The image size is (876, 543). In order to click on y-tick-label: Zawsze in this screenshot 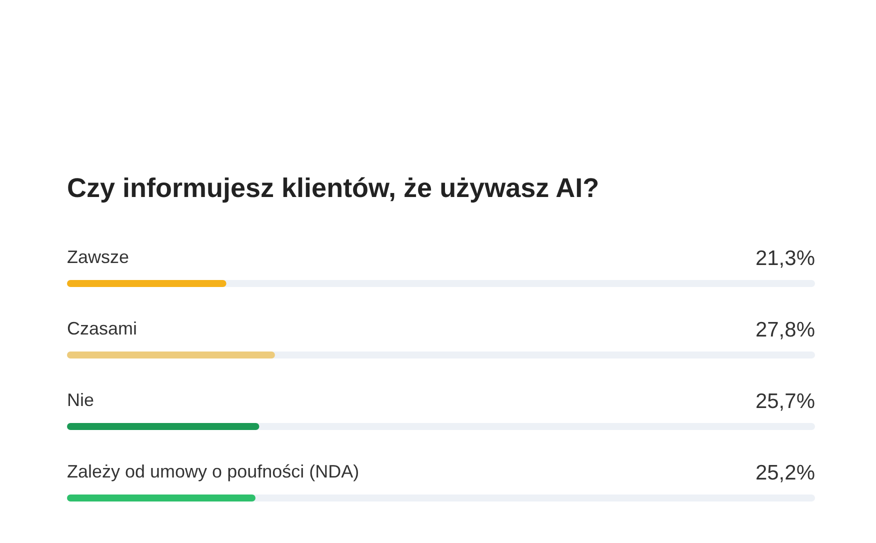, I will do `click(98, 257)`.